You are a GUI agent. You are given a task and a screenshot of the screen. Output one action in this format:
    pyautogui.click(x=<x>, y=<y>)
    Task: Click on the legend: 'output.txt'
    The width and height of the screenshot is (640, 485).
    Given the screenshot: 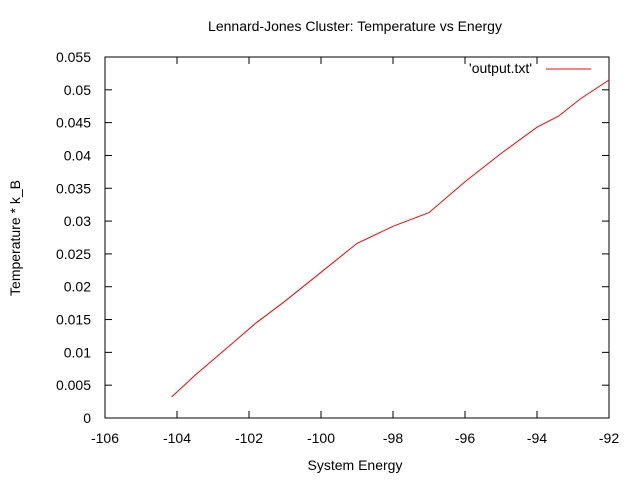 What is the action you would take?
    pyautogui.click(x=530, y=68)
    